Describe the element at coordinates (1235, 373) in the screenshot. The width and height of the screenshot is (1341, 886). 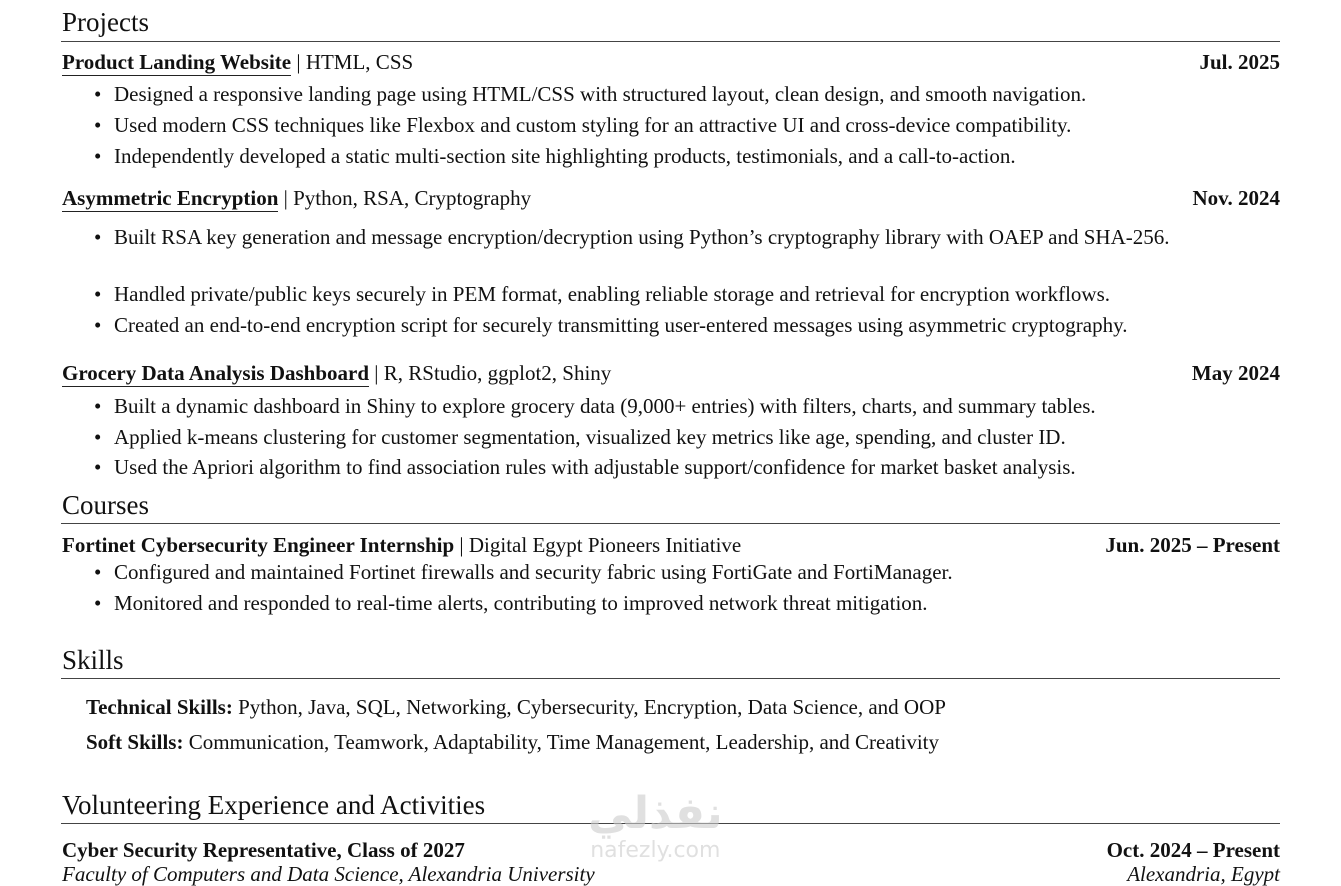
I see `project-date: May 2024` at that location.